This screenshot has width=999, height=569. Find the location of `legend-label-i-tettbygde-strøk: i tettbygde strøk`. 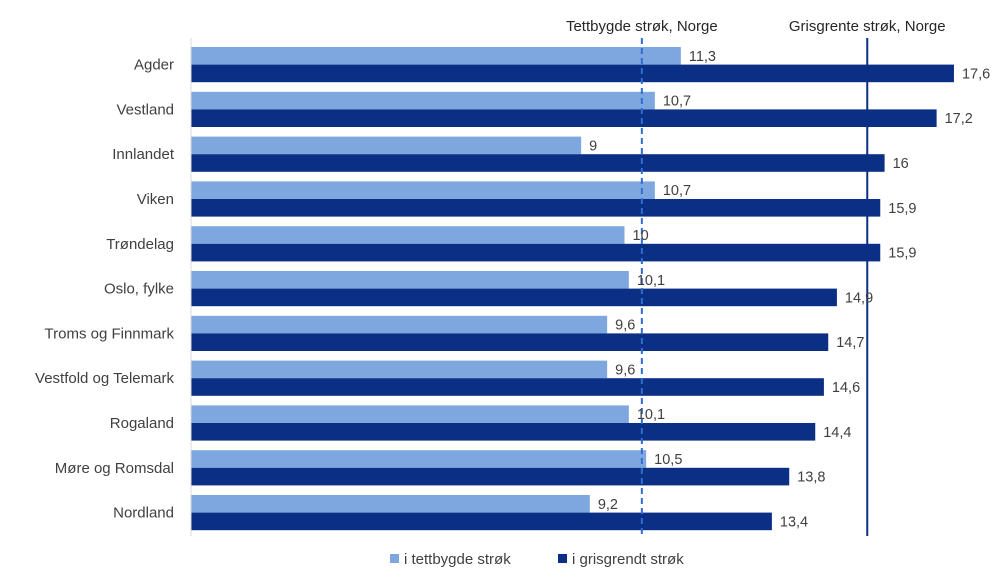

legend-label-i-tettbygde-strøk: i tettbygde strøk is located at coordinates (457, 559).